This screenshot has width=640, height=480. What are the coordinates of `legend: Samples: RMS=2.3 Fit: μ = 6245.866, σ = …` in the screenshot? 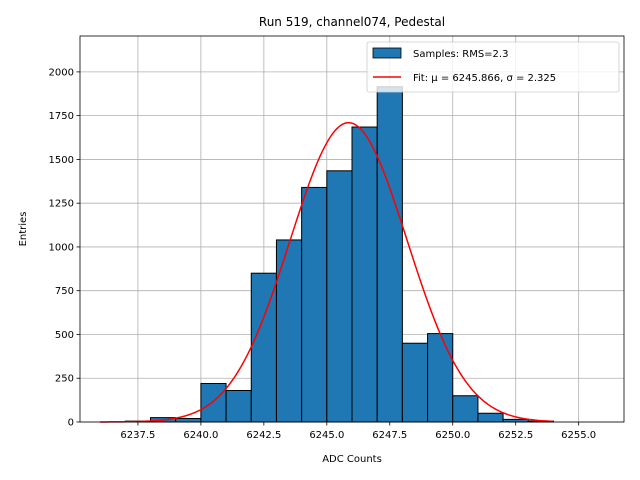 It's located at (493, 67).